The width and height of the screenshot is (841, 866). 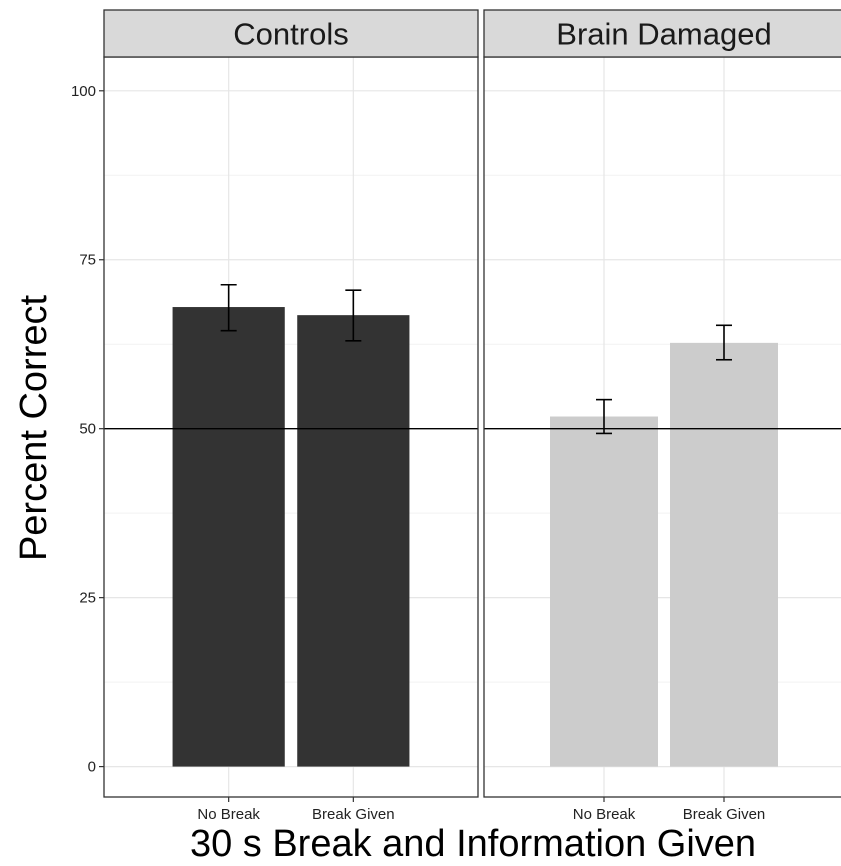 I want to click on y-axis-title: Percent Correct, so click(x=34, y=428).